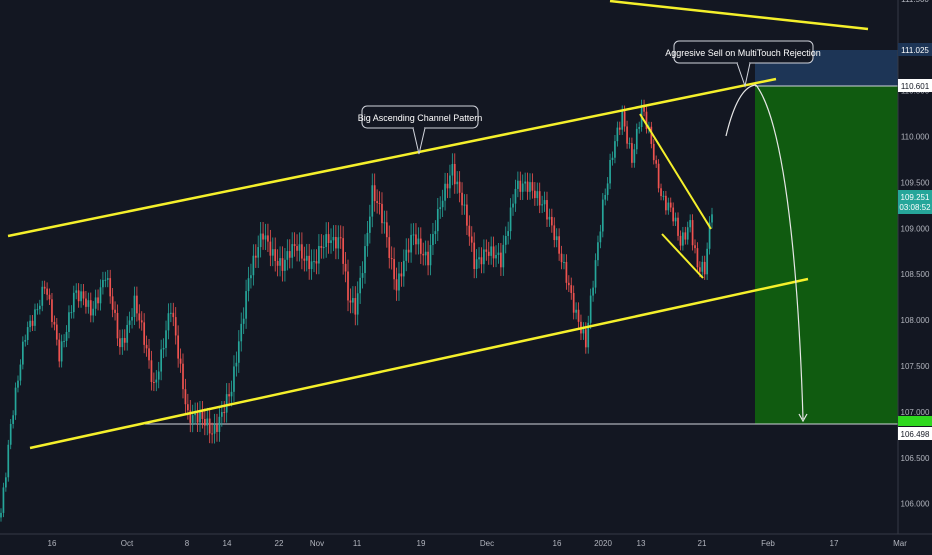 The image size is (932, 555). What do you see at coordinates (317, 543) in the screenshot?
I see `x-tick-label: Nov` at bounding box center [317, 543].